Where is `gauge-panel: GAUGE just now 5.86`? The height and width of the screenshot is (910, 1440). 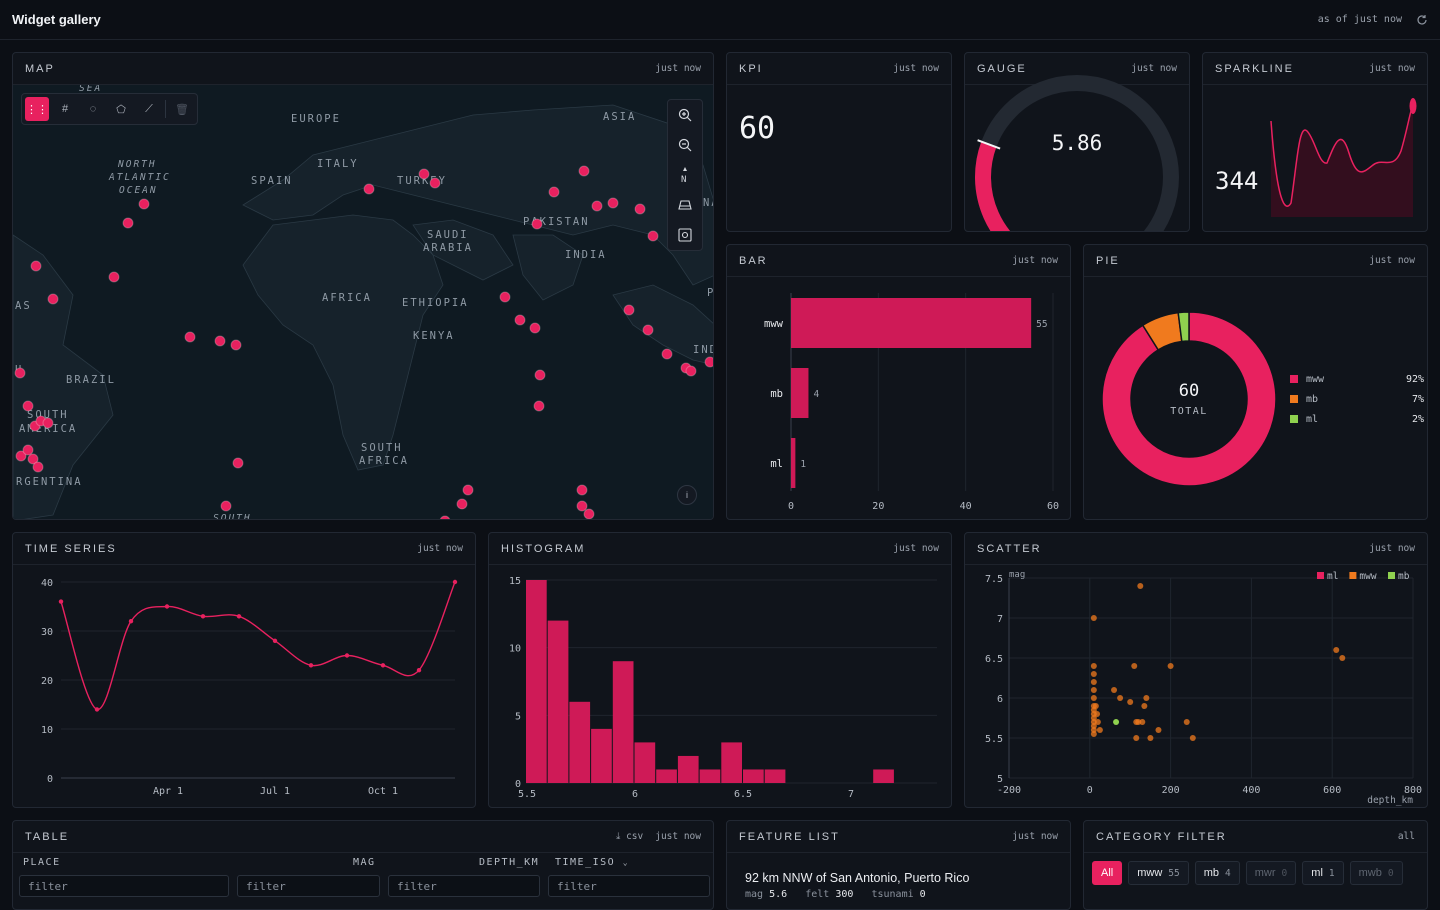
gauge-panel: GAUGE just now 5.86 is located at coordinates (1077, 142).